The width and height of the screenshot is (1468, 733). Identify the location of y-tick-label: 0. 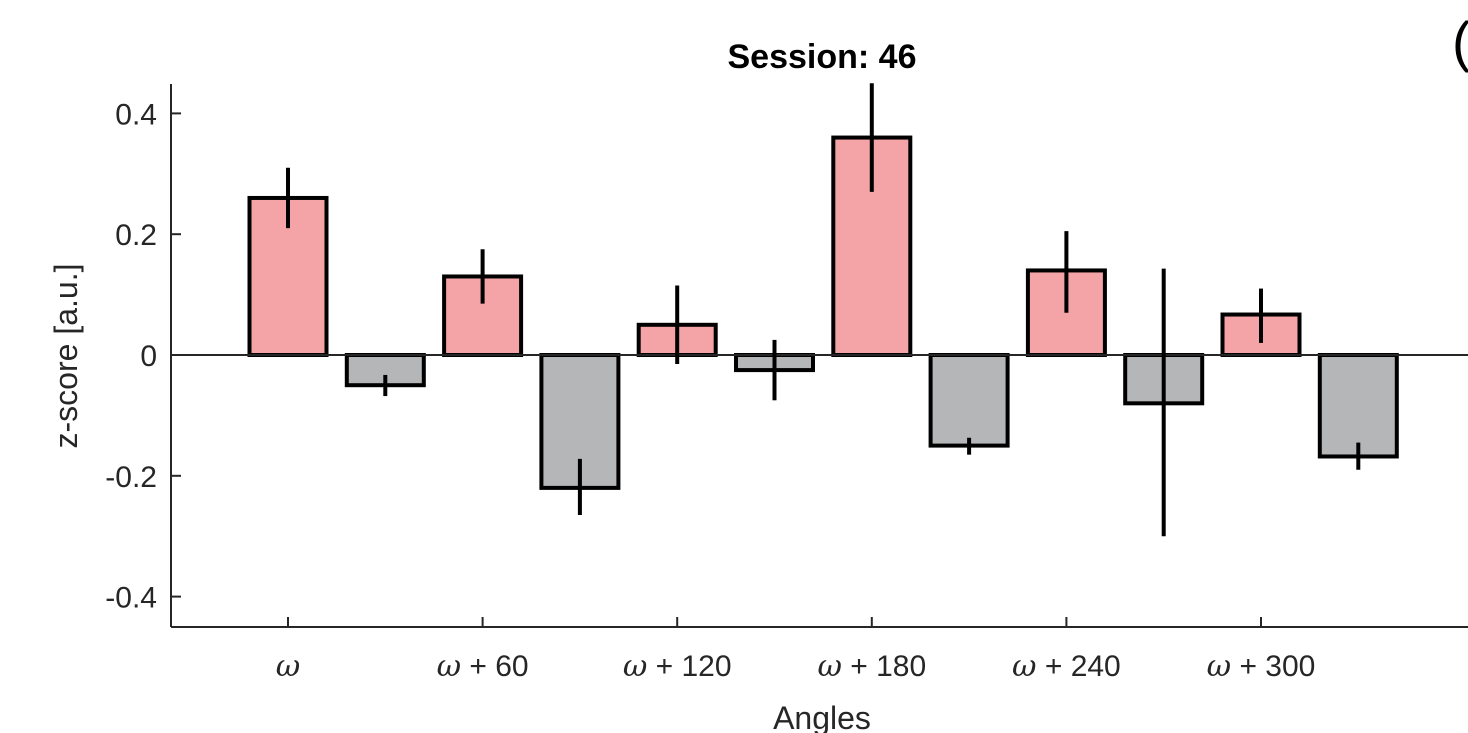
(148, 356).